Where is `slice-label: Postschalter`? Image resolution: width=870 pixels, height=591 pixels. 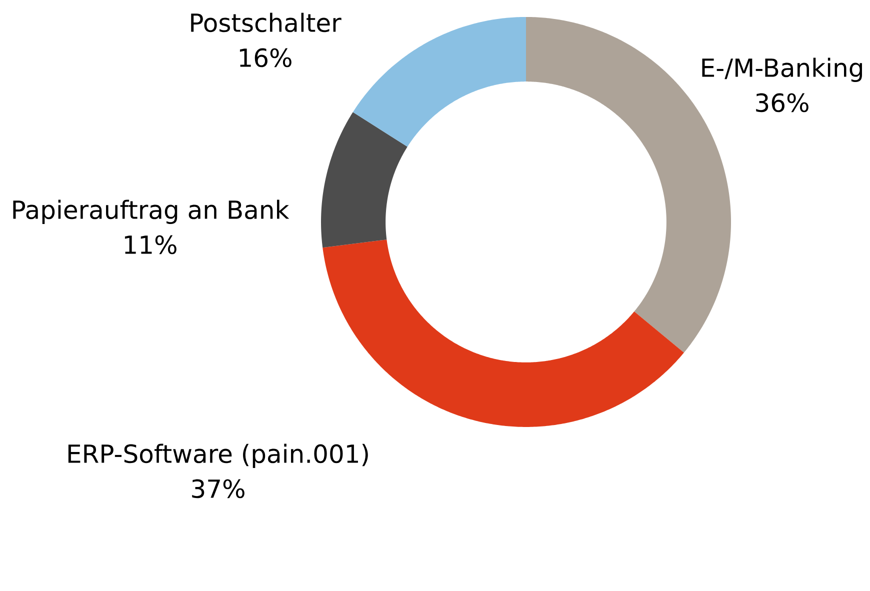 slice-label: Postschalter is located at coordinates (266, 22).